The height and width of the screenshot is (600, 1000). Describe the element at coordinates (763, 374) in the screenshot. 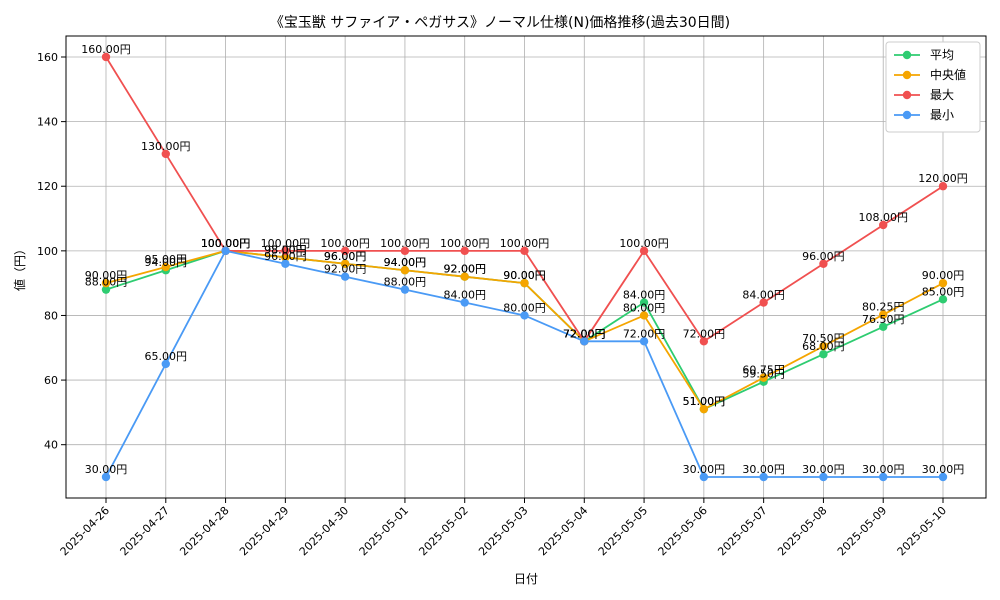

I see `data-label: 59.50円` at that location.